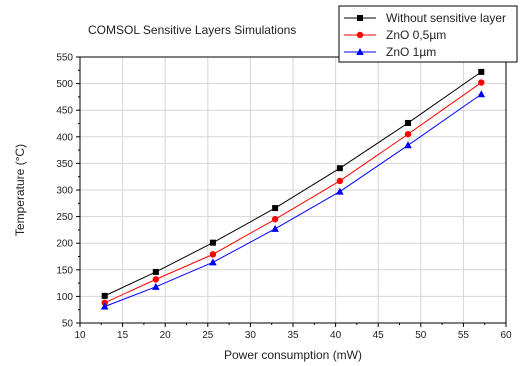 The height and width of the screenshot is (366, 520). I want to click on y-tick-label: 250, so click(64, 217).